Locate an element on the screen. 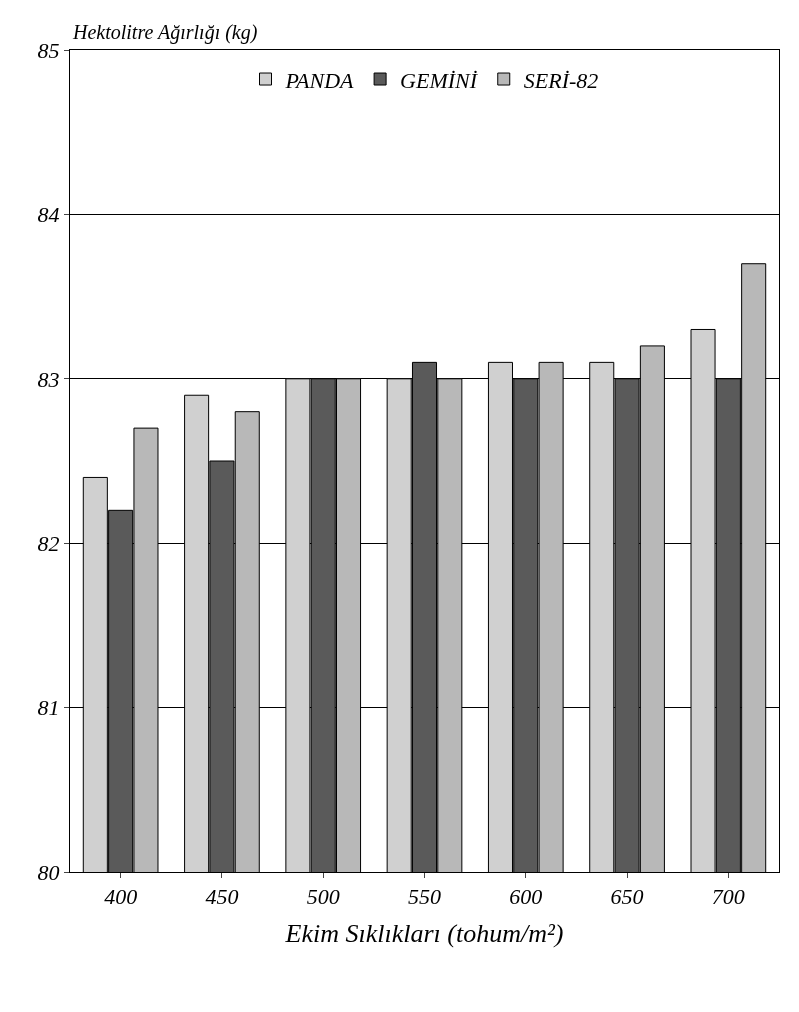 This screenshot has width=799, height=1012. x-tick-label: 700 is located at coordinates (728, 897).